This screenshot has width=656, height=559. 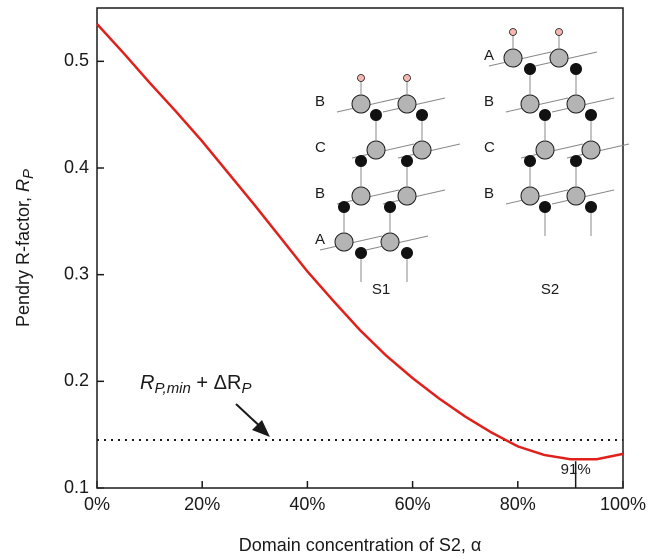 What do you see at coordinates (76, 167) in the screenshot?
I see `y-tick-label: 0.4` at bounding box center [76, 167].